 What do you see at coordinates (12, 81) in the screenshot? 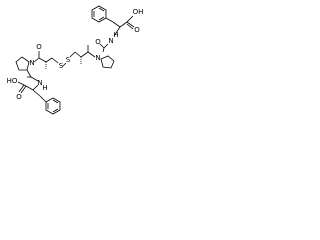
I see `atom-label: HO` at bounding box center [12, 81].